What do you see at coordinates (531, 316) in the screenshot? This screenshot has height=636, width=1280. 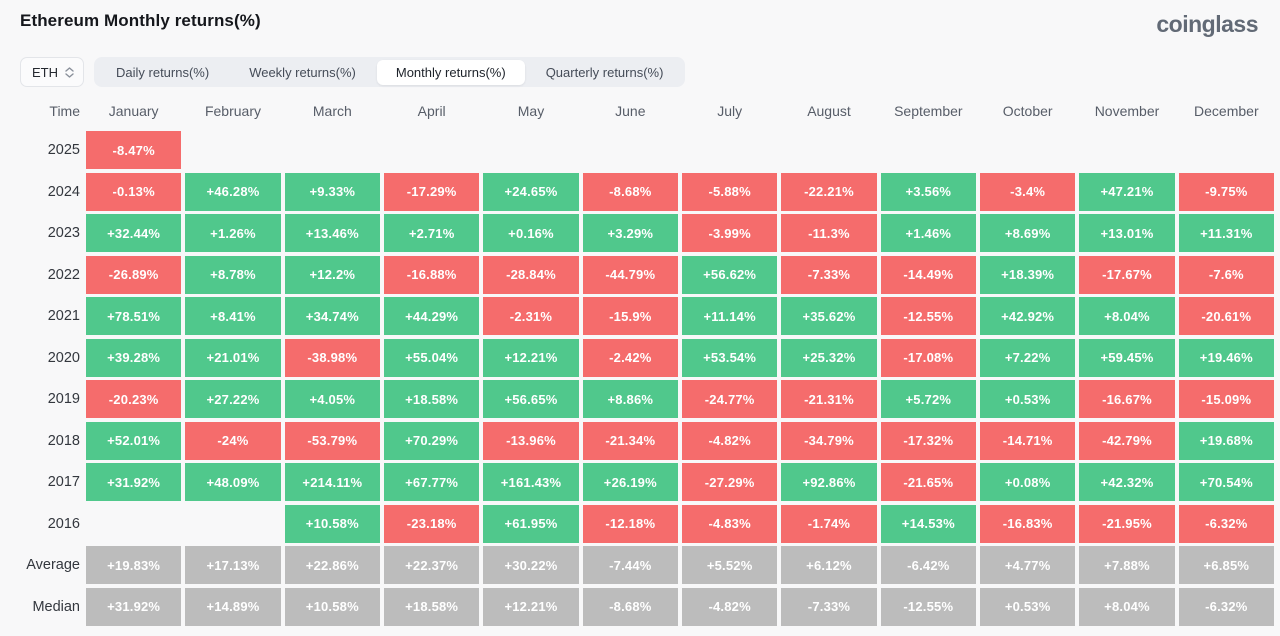 I see `return-cell: -2.31%` at bounding box center [531, 316].